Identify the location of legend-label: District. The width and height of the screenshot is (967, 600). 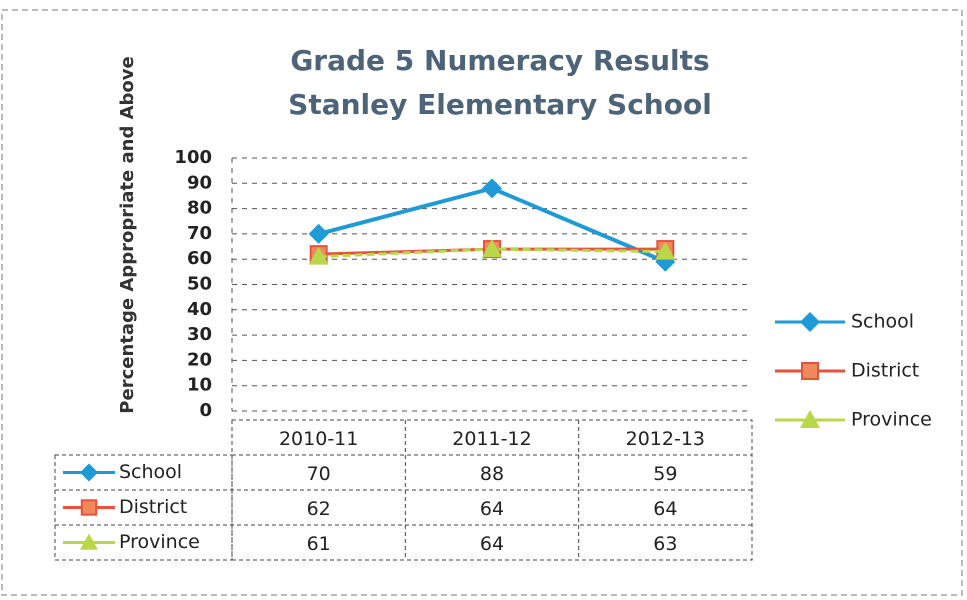
(885, 371).